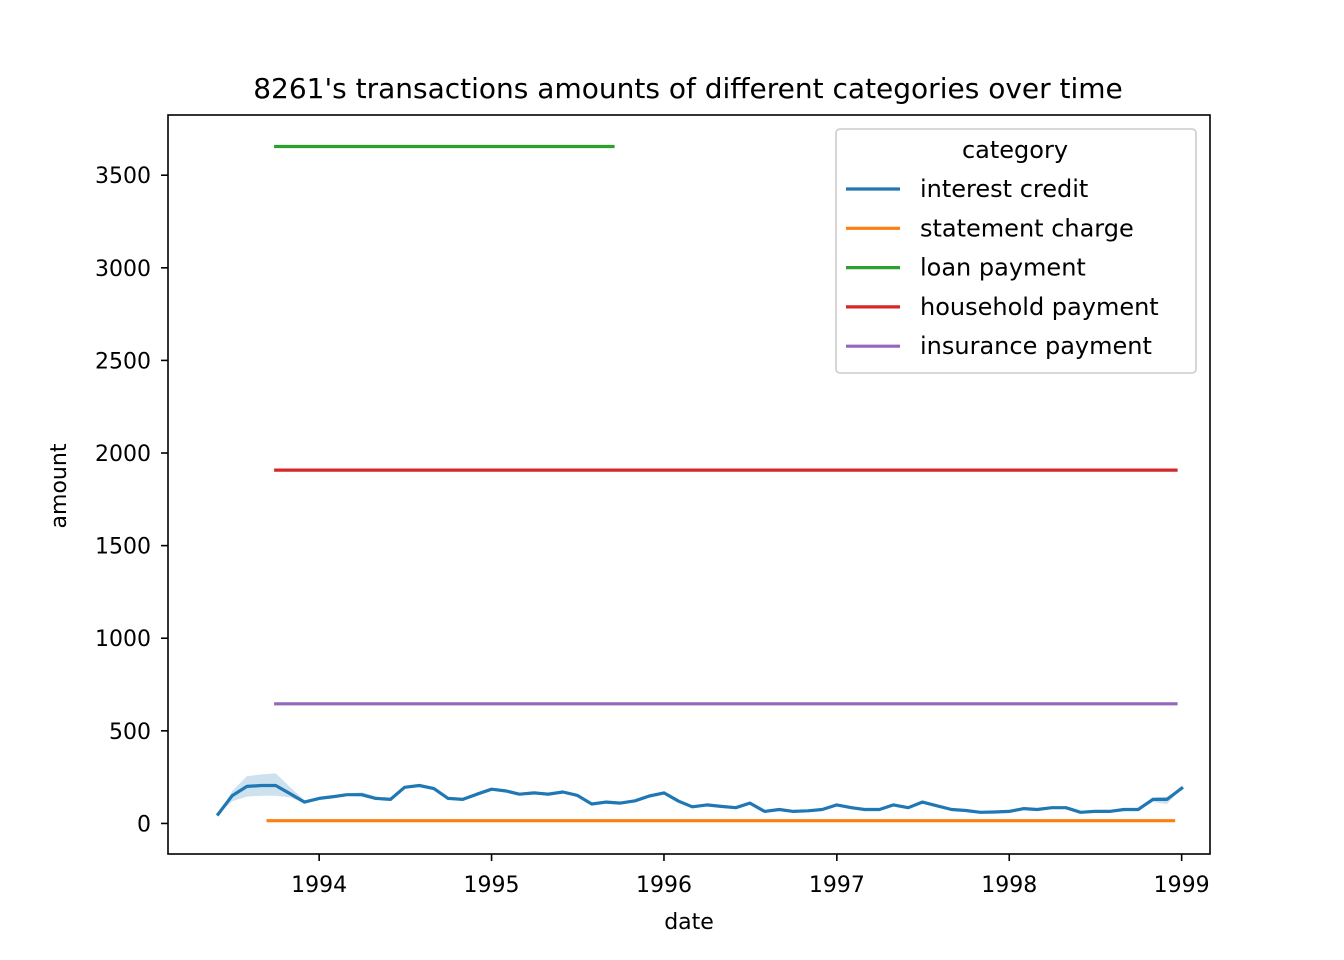  What do you see at coordinates (1039, 307) in the screenshot?
I see `legend-label-household-payment: household payment` at bounding box center [1039, 307].